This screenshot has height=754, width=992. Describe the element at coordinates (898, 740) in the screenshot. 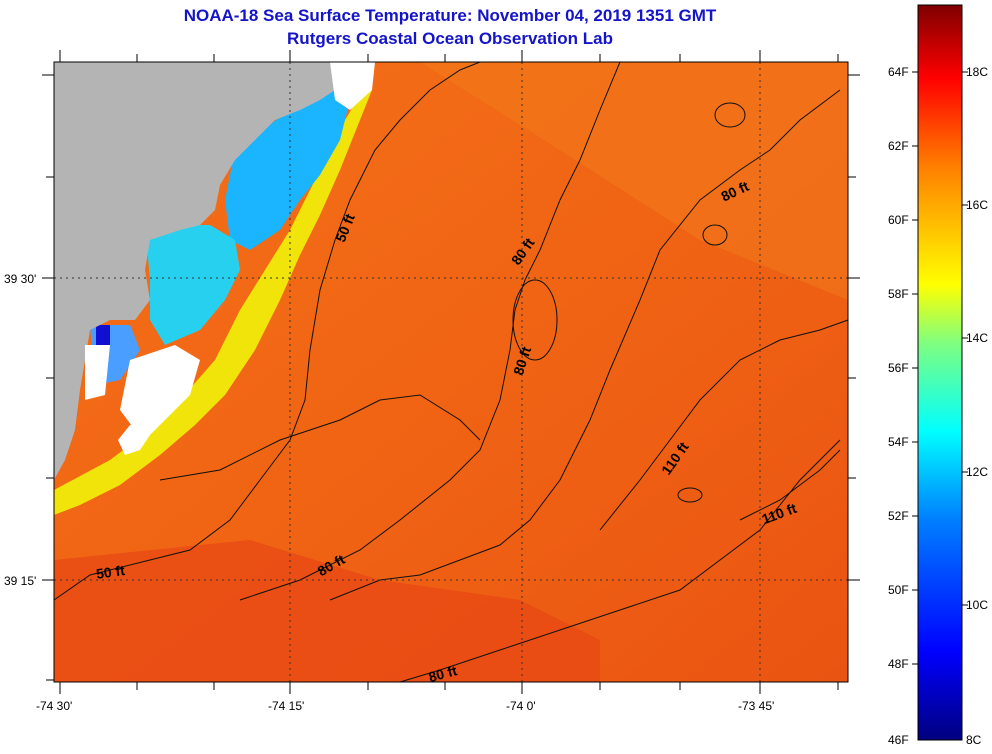

I see `colorbar-label-f: 46F` at that location.